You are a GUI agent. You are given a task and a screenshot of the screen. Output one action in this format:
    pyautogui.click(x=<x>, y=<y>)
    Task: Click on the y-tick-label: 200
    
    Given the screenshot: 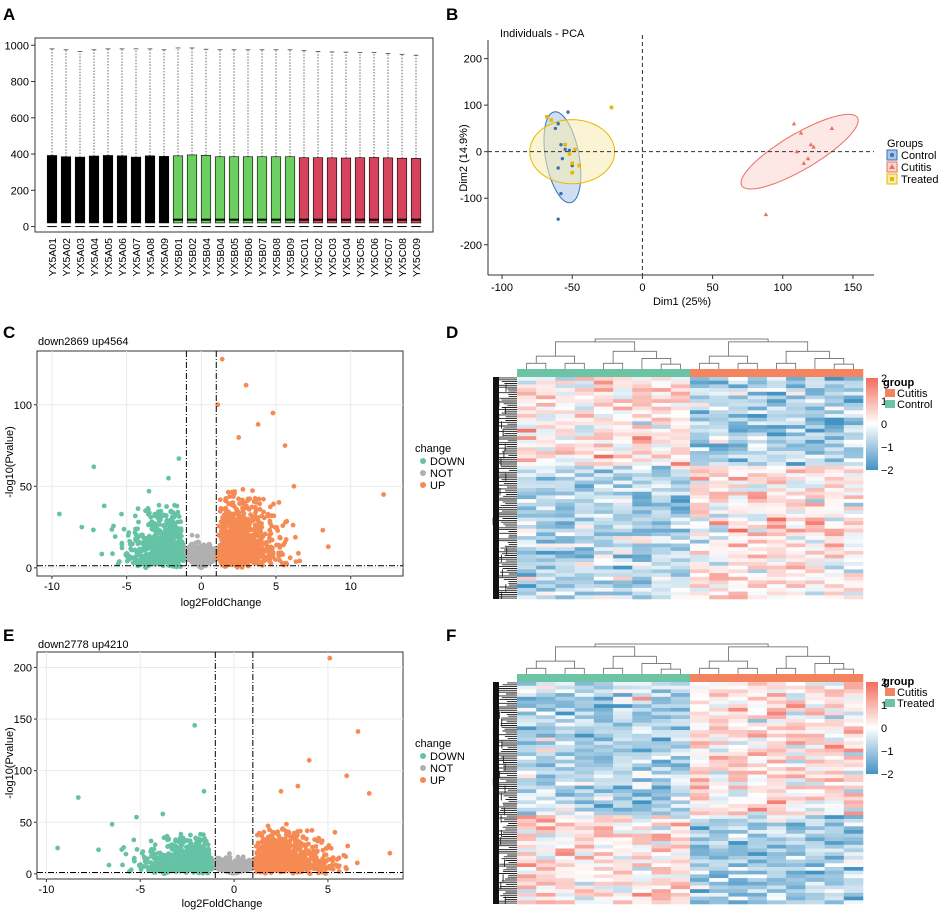 What is the action you would take?
    pyautogui.click(x=23, y=668)
    